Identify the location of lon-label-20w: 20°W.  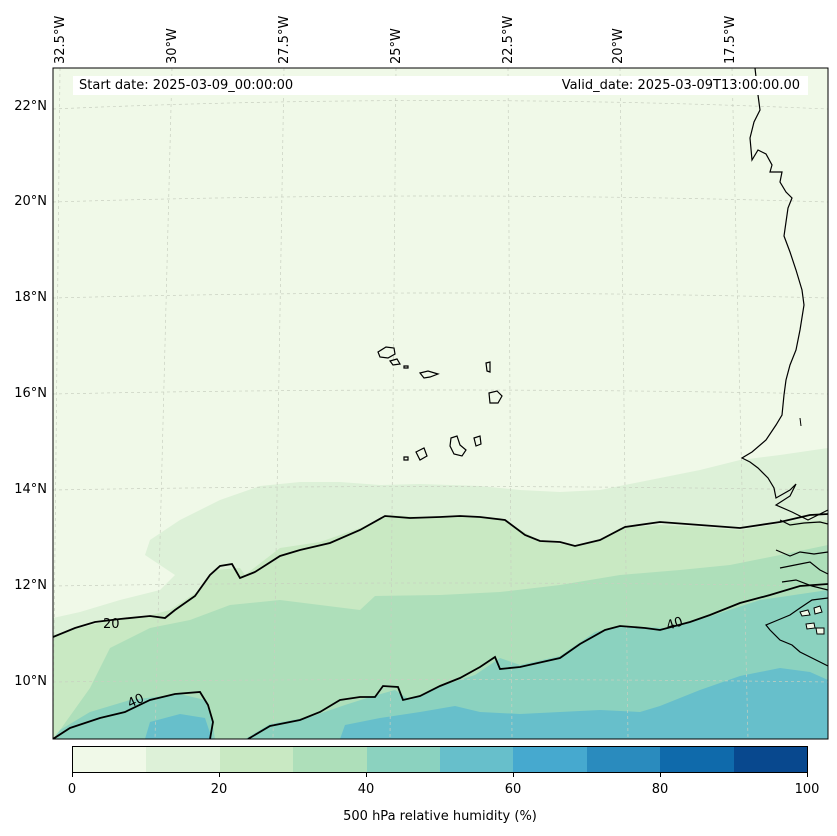
(618, 46).